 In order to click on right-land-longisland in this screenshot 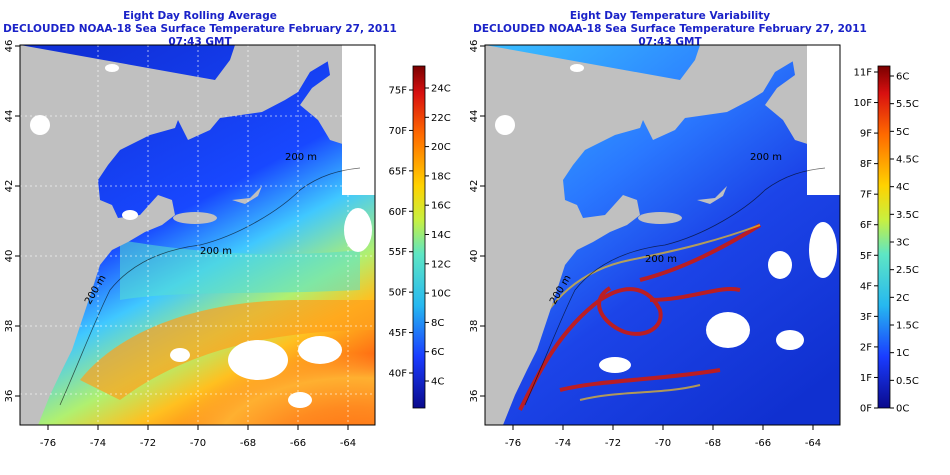, I will do `click(660, 218)`.